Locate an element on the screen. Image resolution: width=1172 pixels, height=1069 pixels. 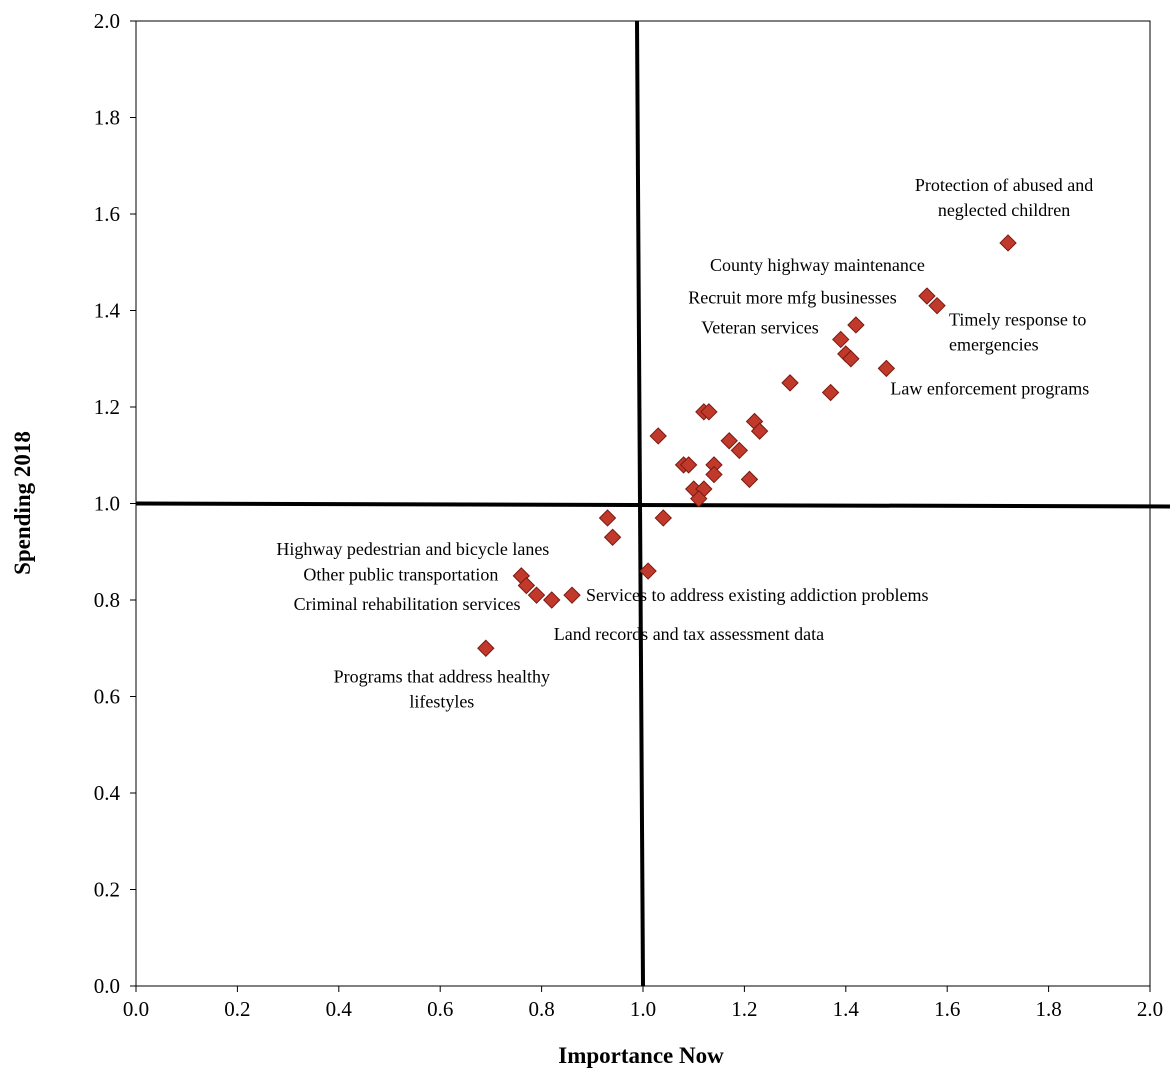
x-tick-label: 0.6 is located at coordinates (440, 1009).